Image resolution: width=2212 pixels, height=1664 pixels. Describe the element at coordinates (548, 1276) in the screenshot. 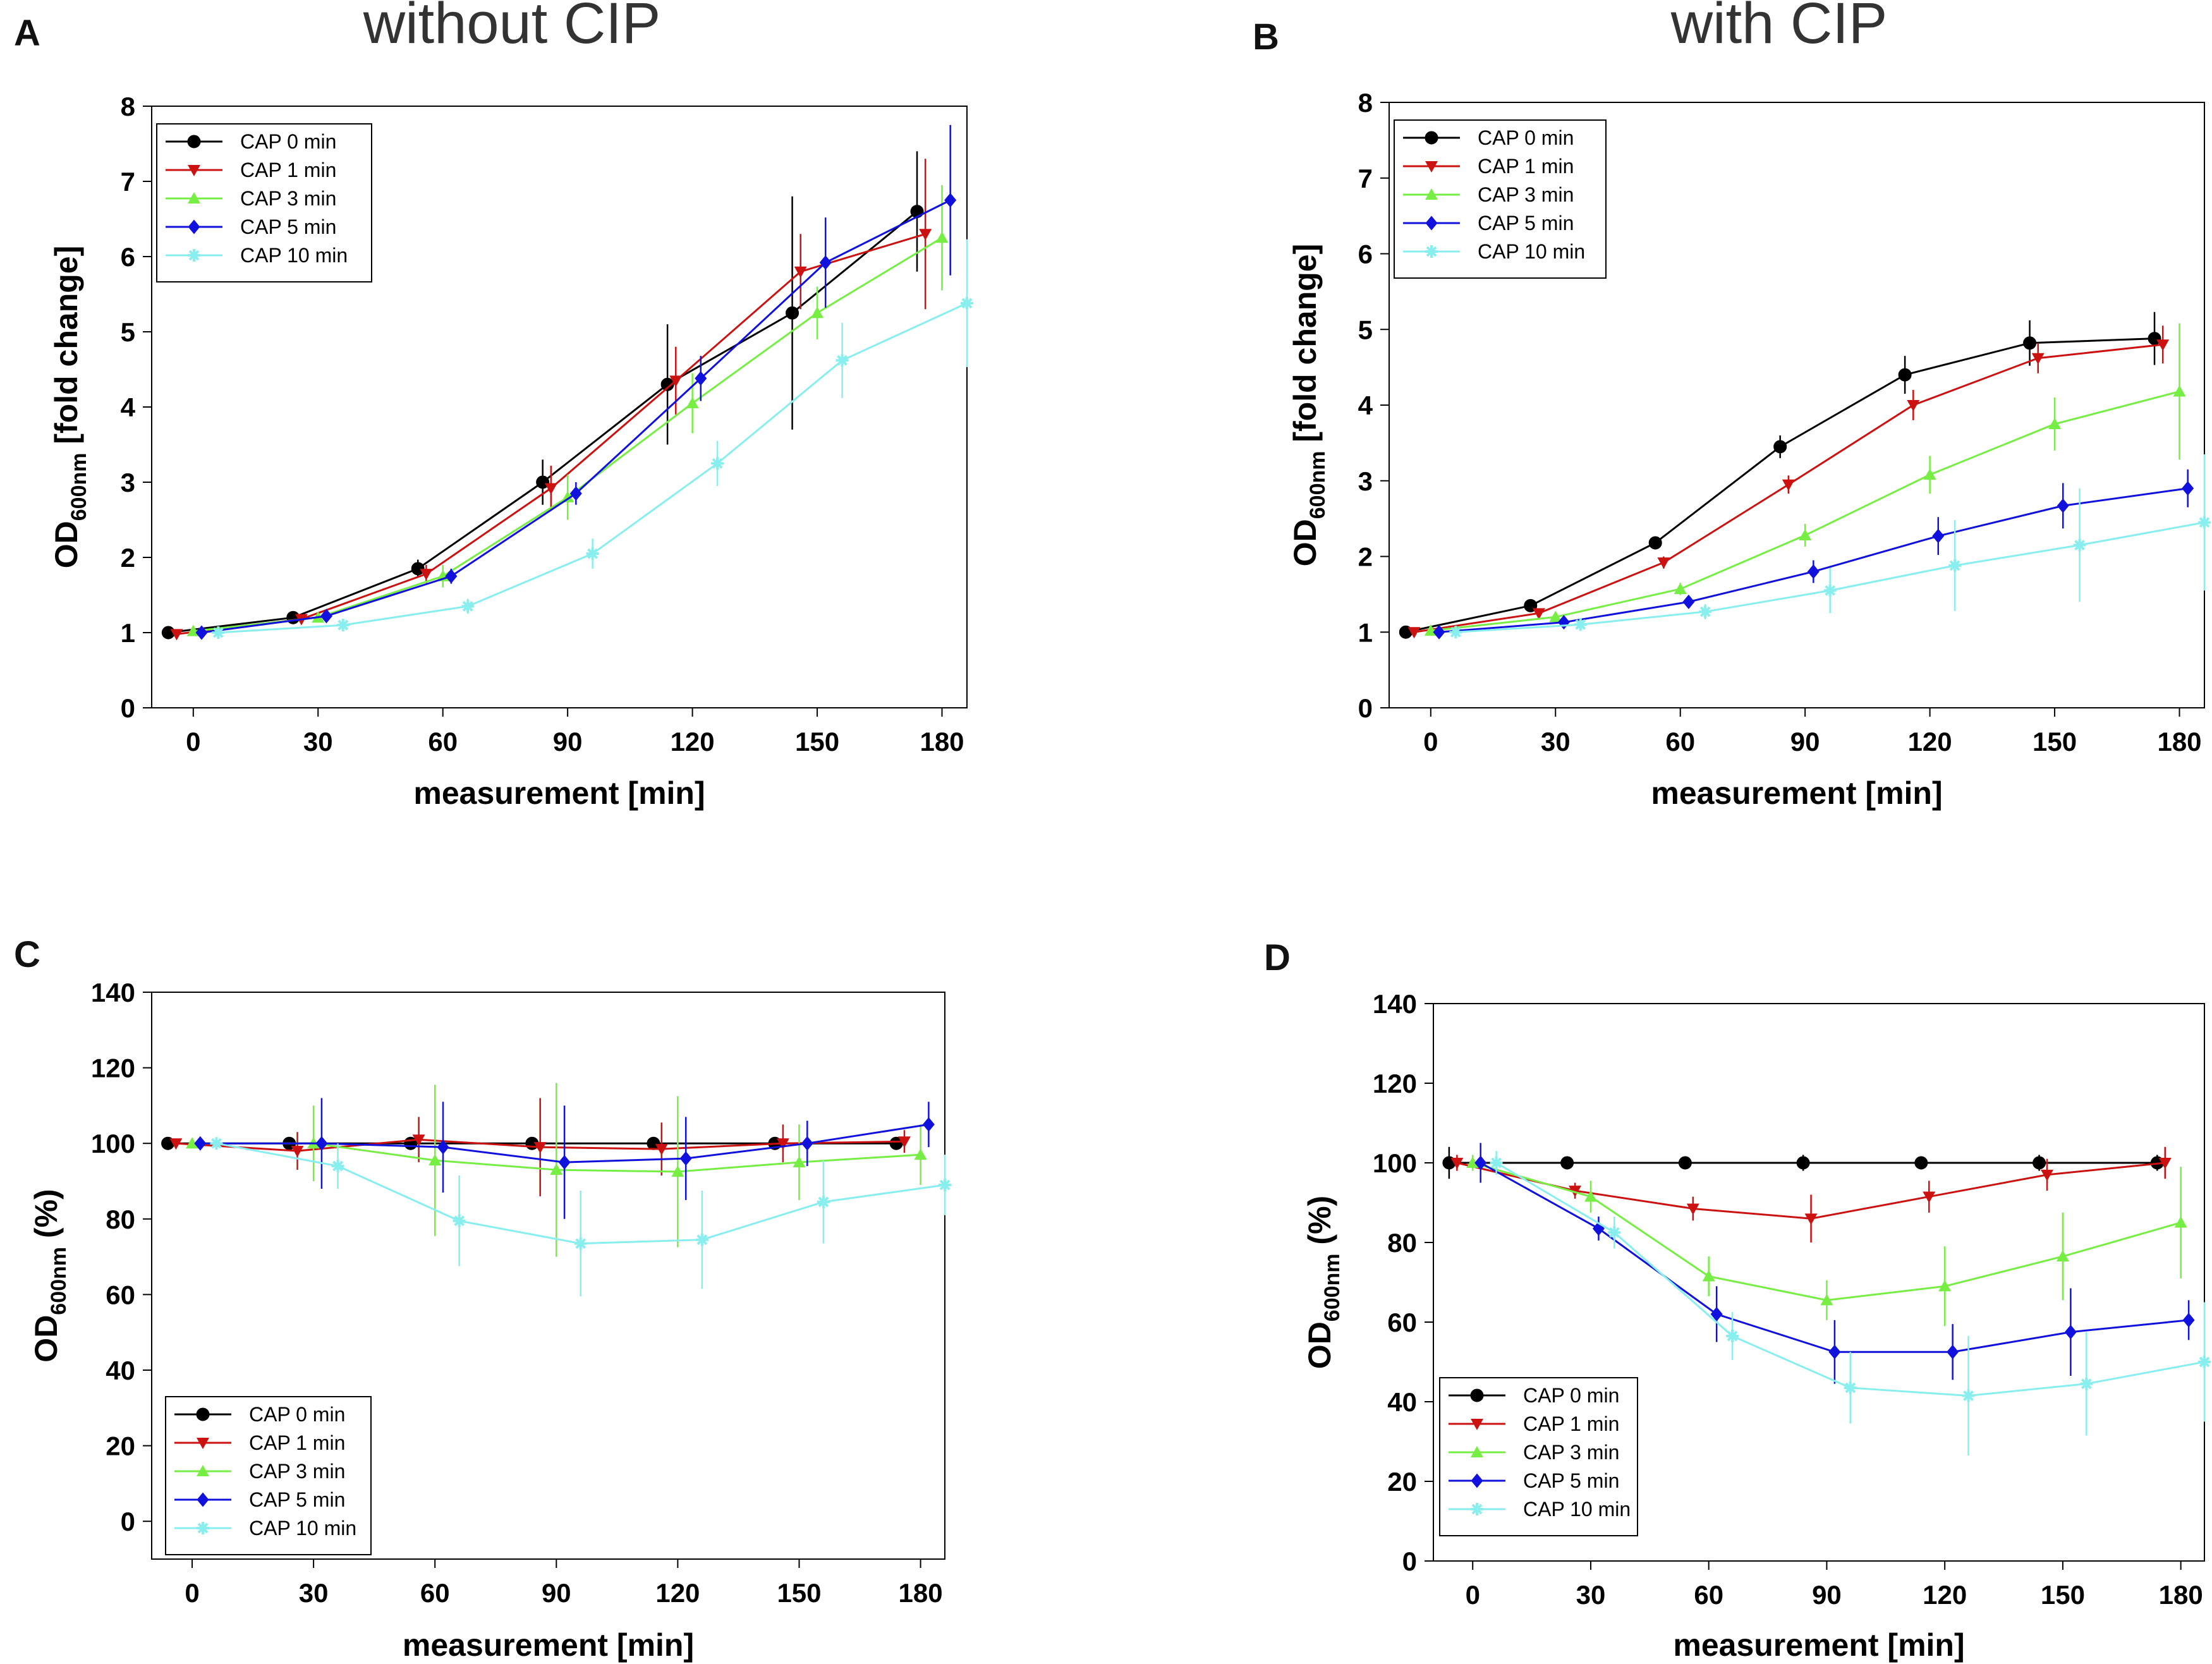

I see `plot-frame` at that location.